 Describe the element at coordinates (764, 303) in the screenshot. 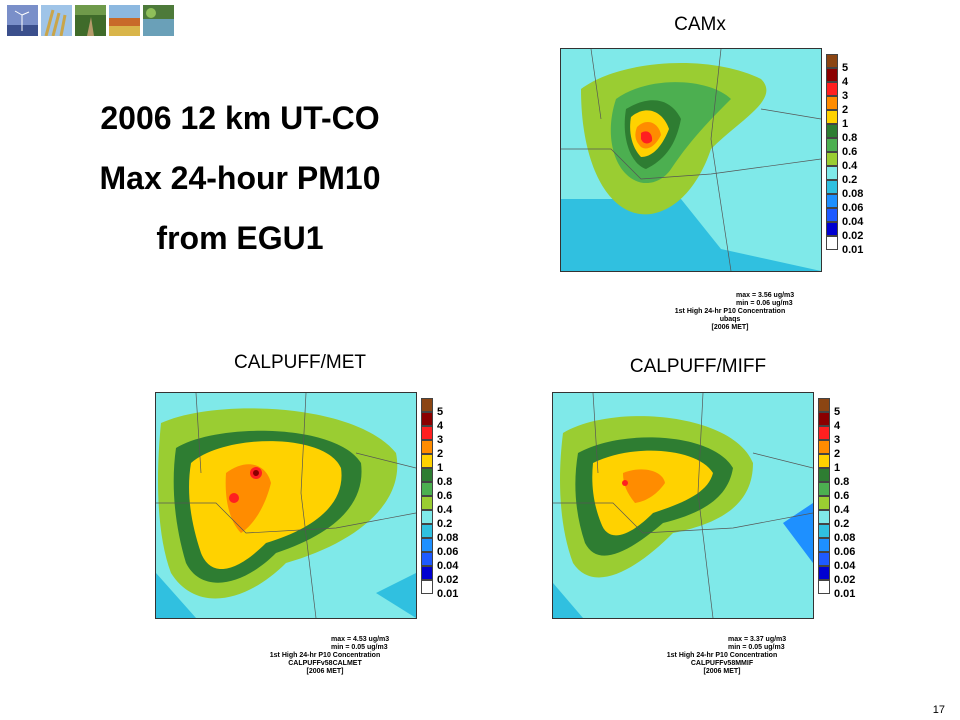

I see `camx-min: min = 0.06 ug/m3` at that location.